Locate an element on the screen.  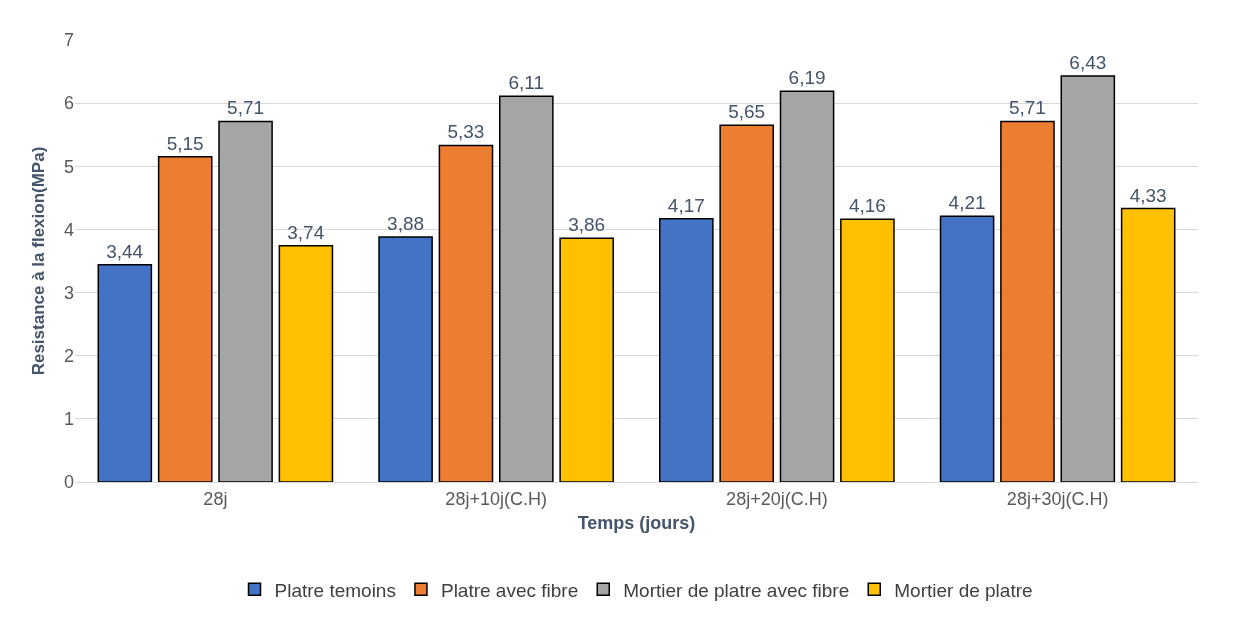
data-label: 4,16 is located at coordinates (867, 206).